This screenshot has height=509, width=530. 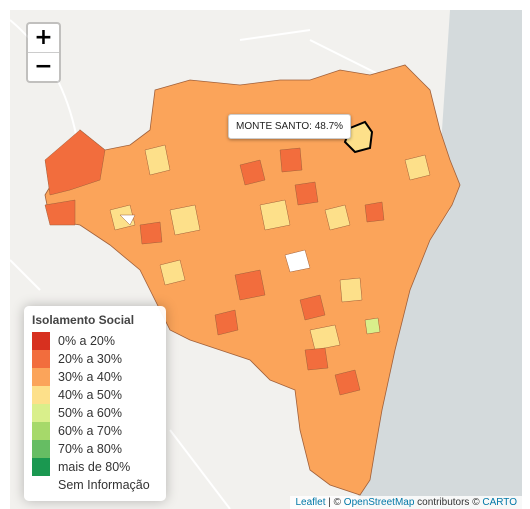 I want to click on legend-label: 20% a 30%, so click(x=90, y=359).